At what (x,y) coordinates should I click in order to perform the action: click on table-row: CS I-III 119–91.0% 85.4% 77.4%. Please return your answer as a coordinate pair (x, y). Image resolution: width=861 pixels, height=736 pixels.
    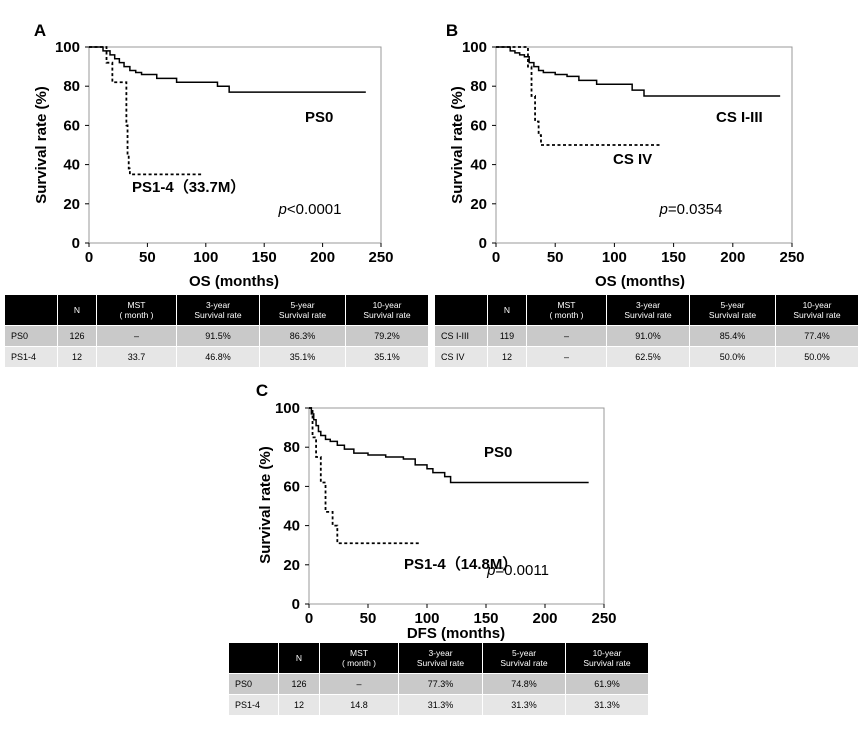
    Looking at the image, I should click on (646, 336).